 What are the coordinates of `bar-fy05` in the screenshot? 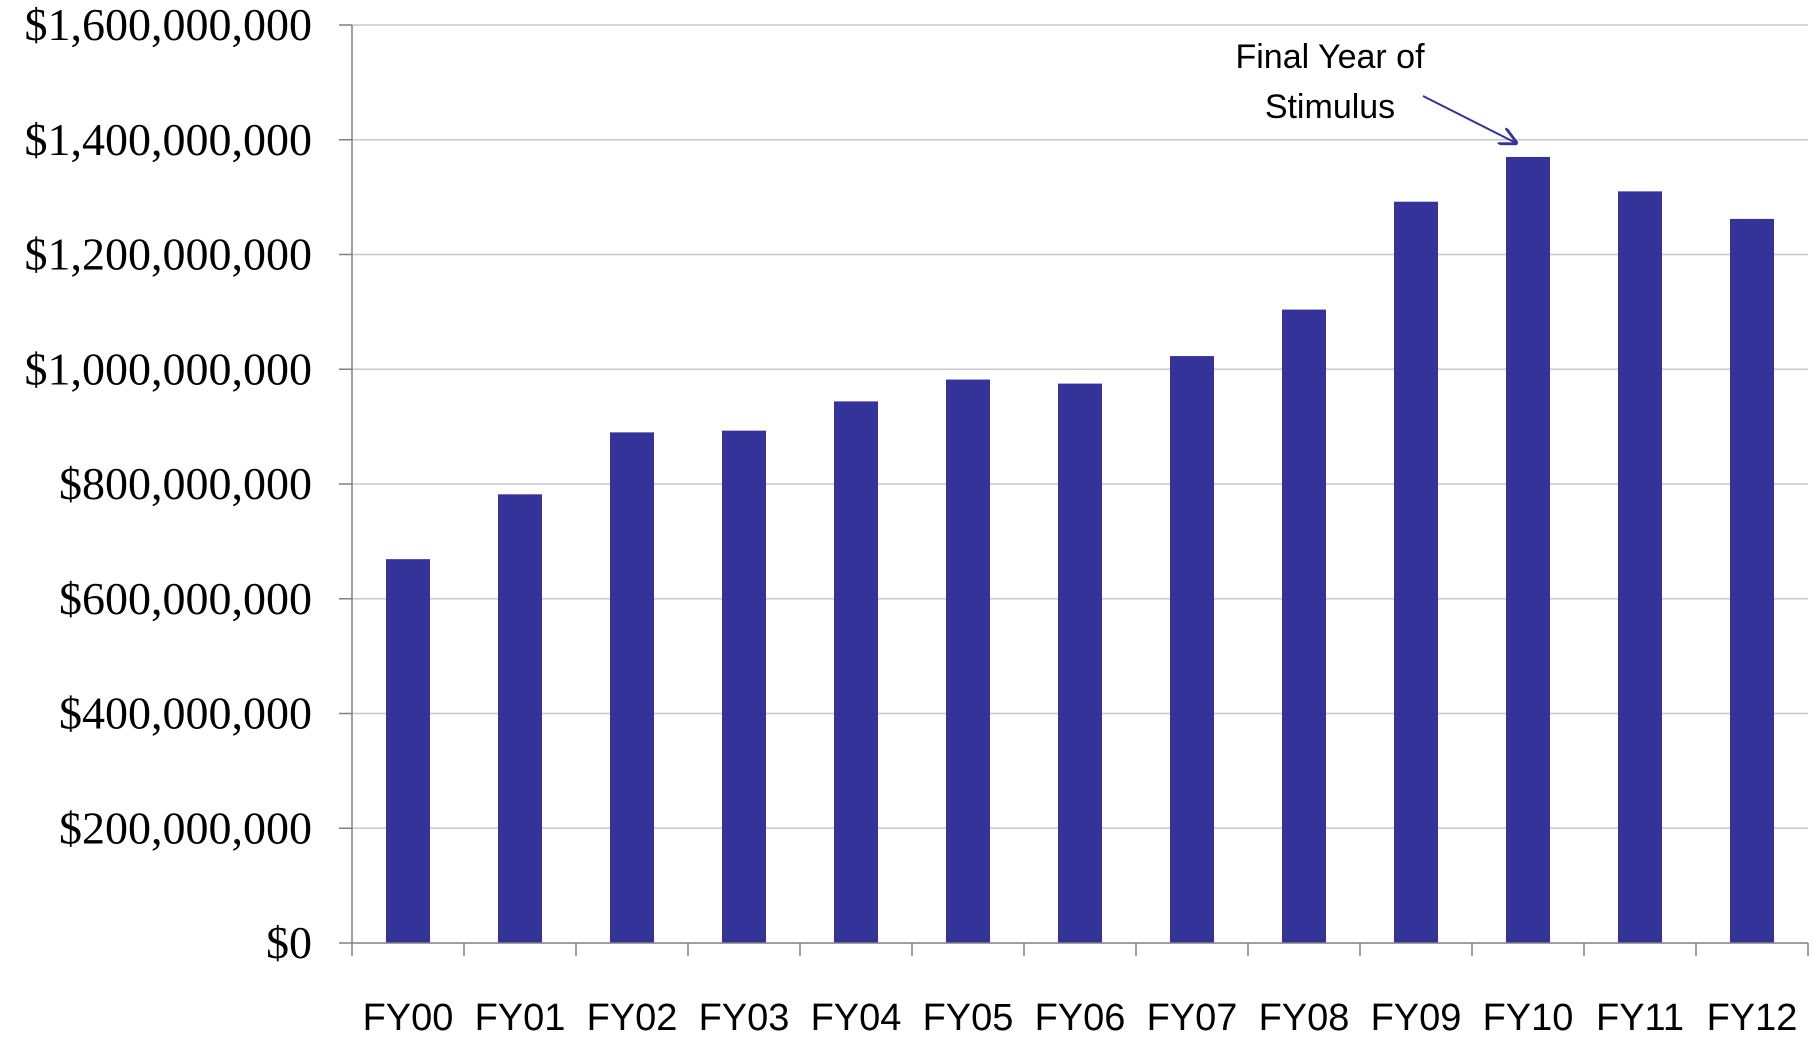 It's located at (968, 661).